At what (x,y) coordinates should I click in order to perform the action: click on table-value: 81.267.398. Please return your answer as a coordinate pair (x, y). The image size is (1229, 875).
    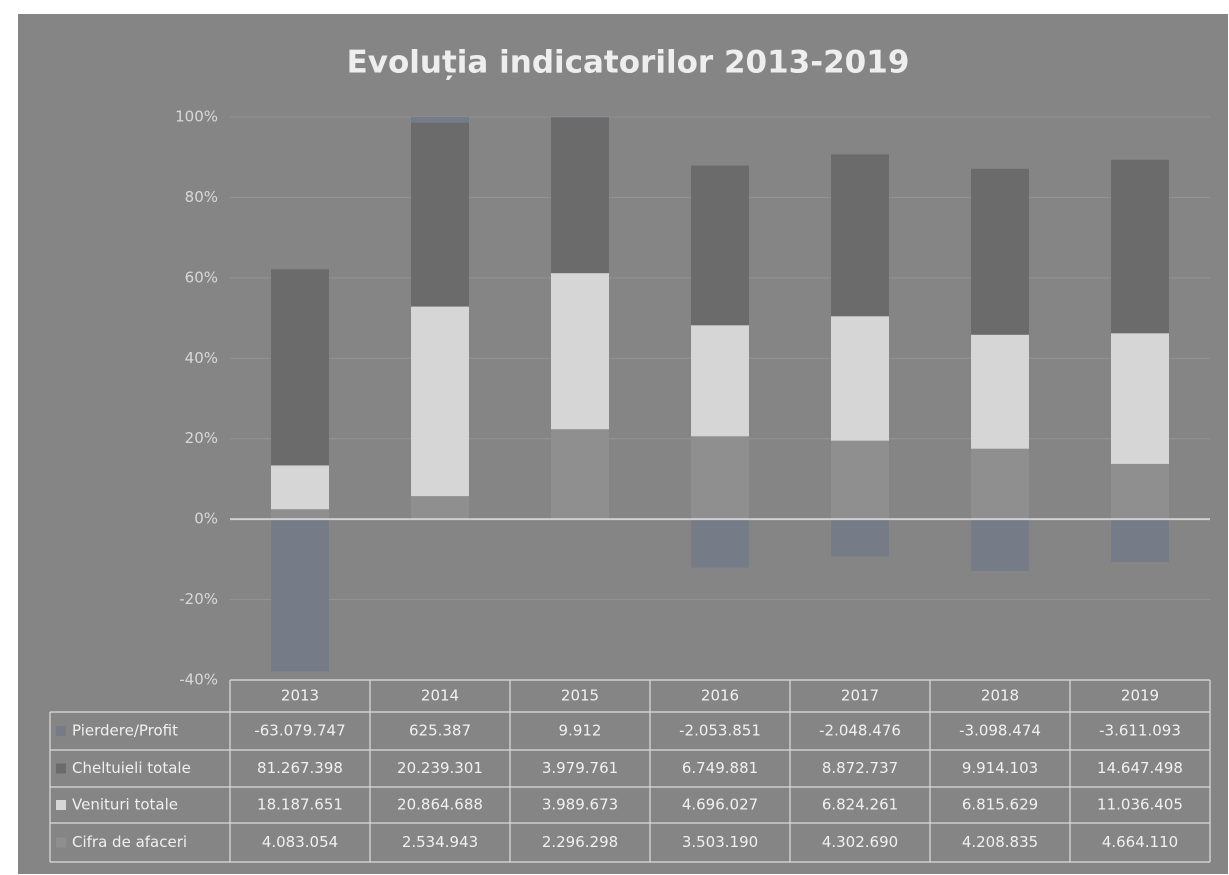
    Looking at the image, I should click on (300, 768).